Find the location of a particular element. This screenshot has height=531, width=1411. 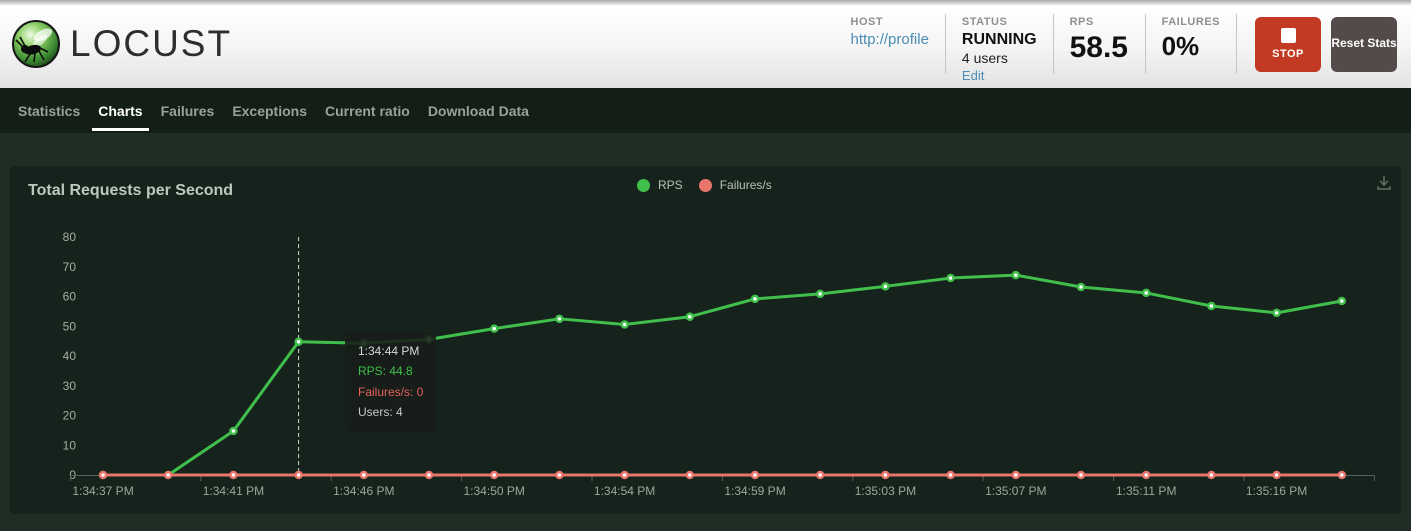

user-count: 4 users is located at coordinates (984, 58).